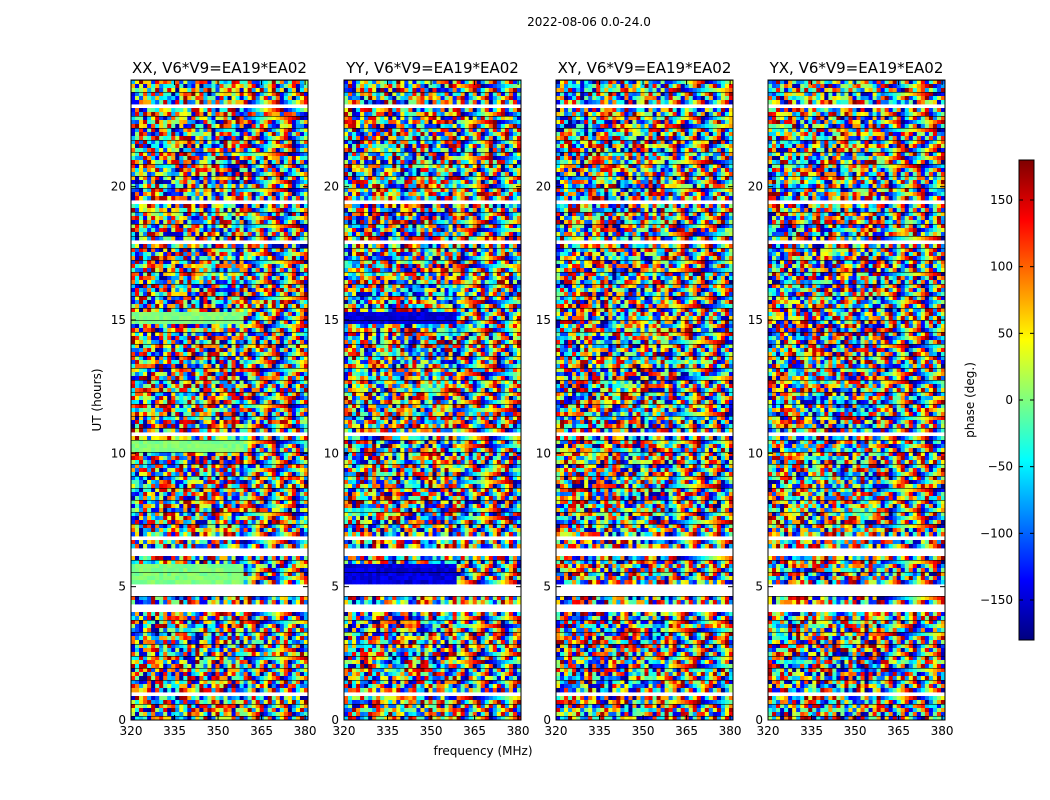 This screenshot has width=1050, height=800. What do you see at coordinates (1005, 333) in the screenshot?
I see `colorbar-tick-label: 50` at bounding box center [1005, 333].